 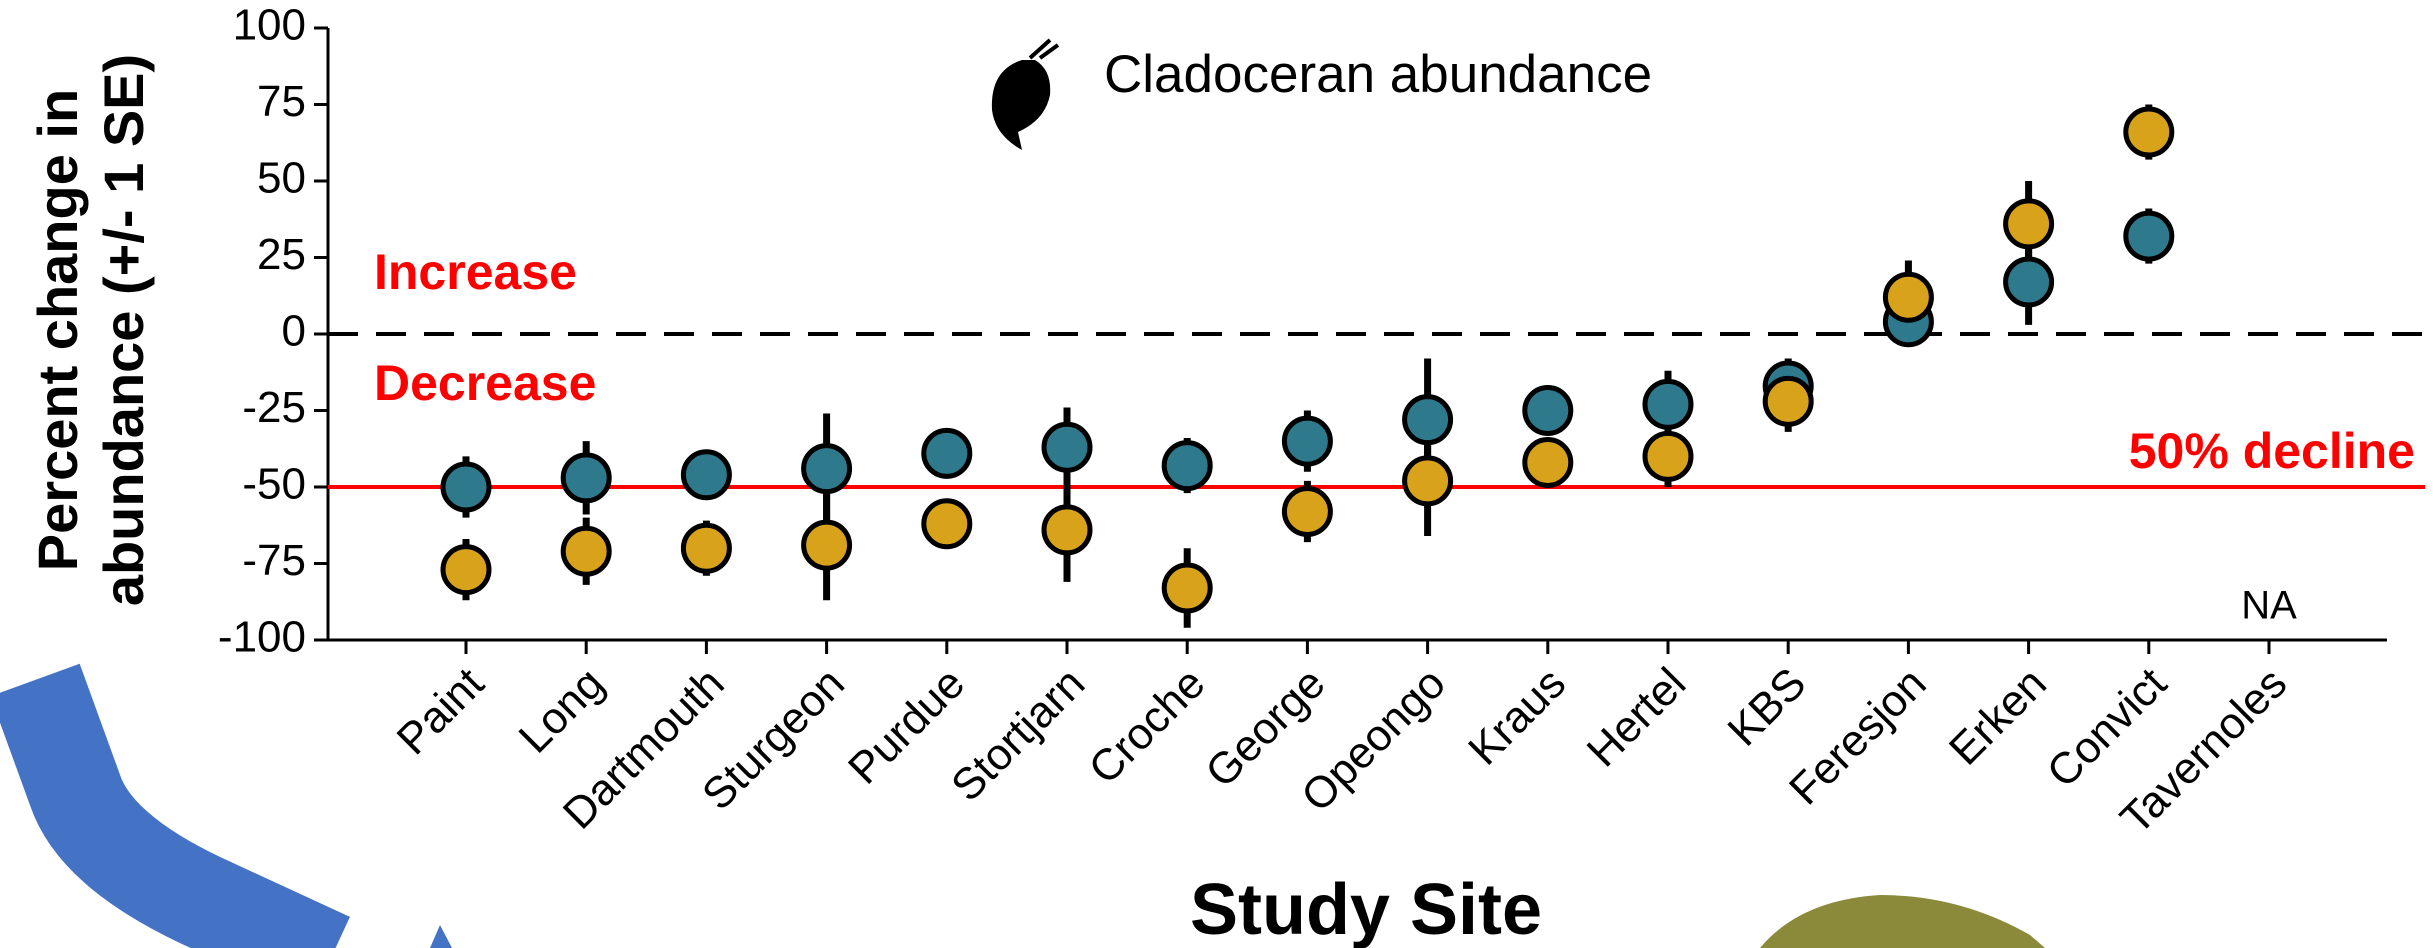 What do you see at coordinates (281, 178) in the screenshot?
I see `y-tick-label: 50` at bounding box center [281, 178].